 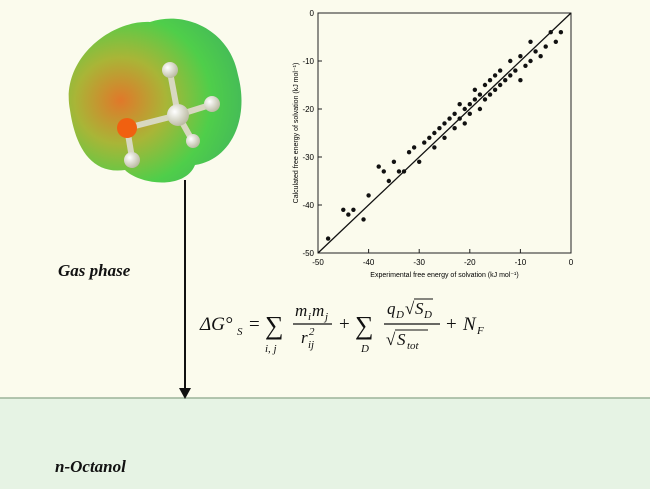 I want to click on eq-part: ij, so click(x=311, y=345).